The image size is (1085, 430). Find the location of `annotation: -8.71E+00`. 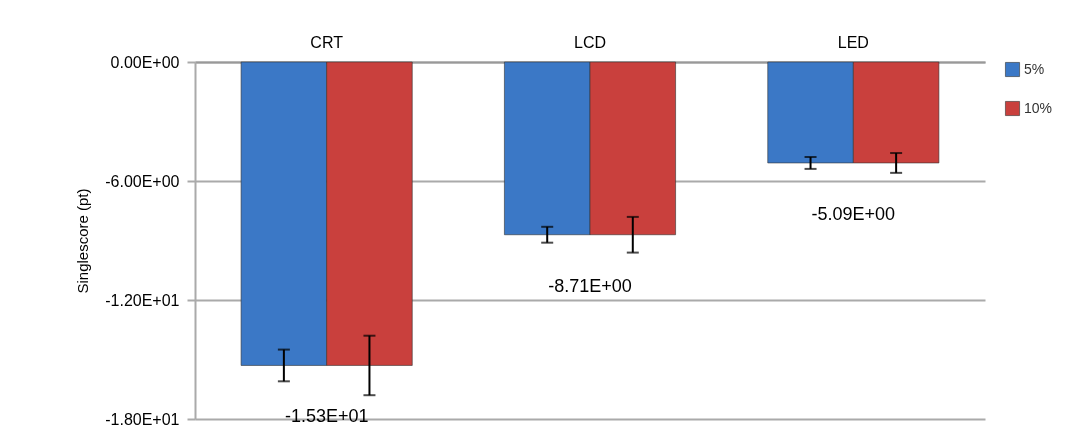

annotation: -8.71E+00 is located at coordinates (590, 285).